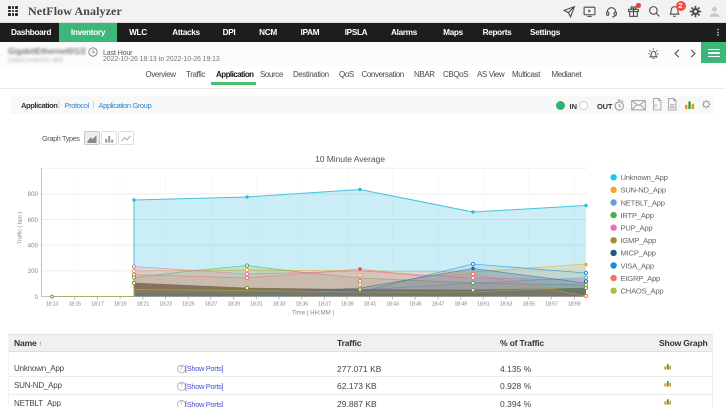 Image resolution: width=726 pixels, height=413 pixels. Describe the element at coordinates (33, 194) in the screenshot. I see `svg-text: 800` at that location.